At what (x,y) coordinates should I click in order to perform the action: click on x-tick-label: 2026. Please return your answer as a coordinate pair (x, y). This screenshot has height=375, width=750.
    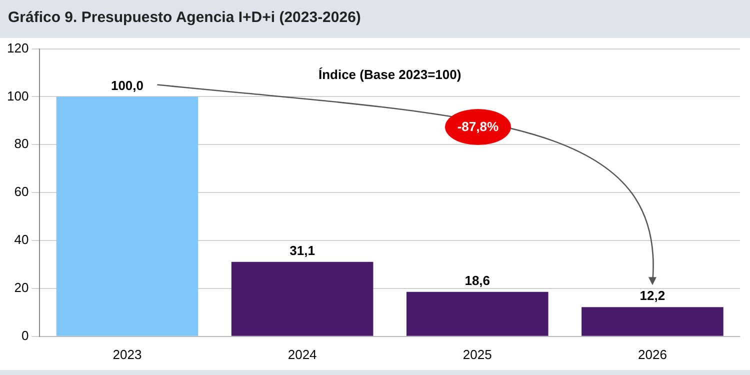
    Looking at the image, I should click on (652, 354).